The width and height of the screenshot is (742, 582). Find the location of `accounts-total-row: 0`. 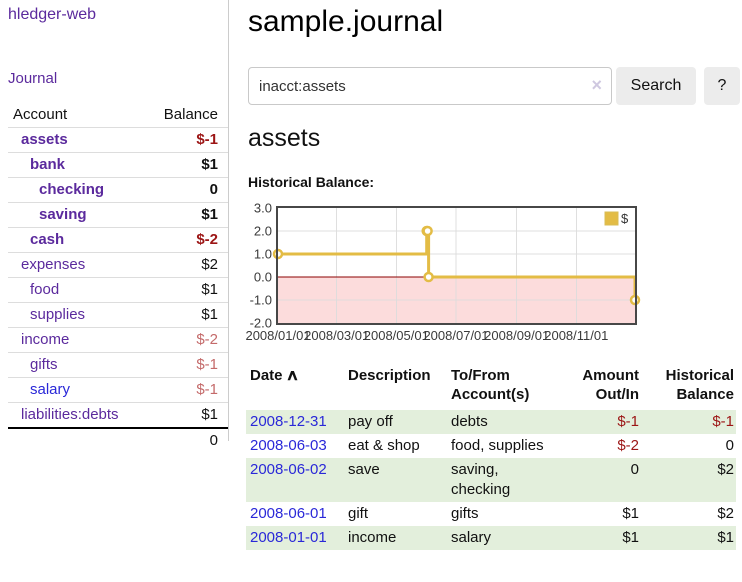

accounts-total-row: 0 is located at coordinates (118, 440).